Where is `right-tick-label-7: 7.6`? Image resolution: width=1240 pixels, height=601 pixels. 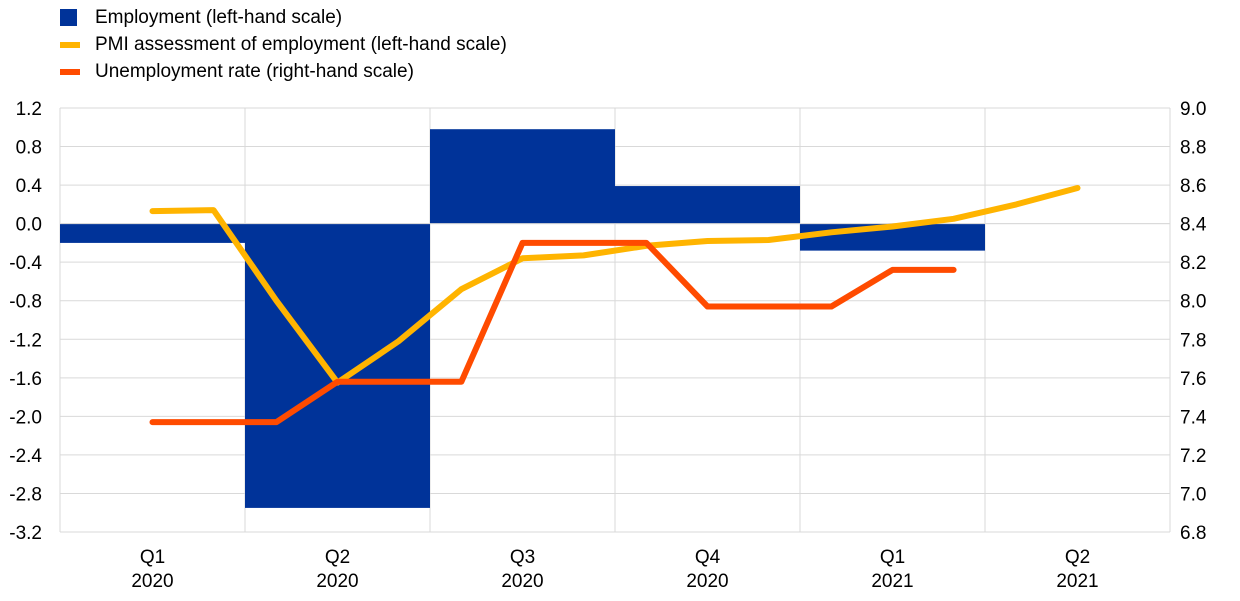 right-tick-label-7: 7.6 is located at coordinates (1193, 379).